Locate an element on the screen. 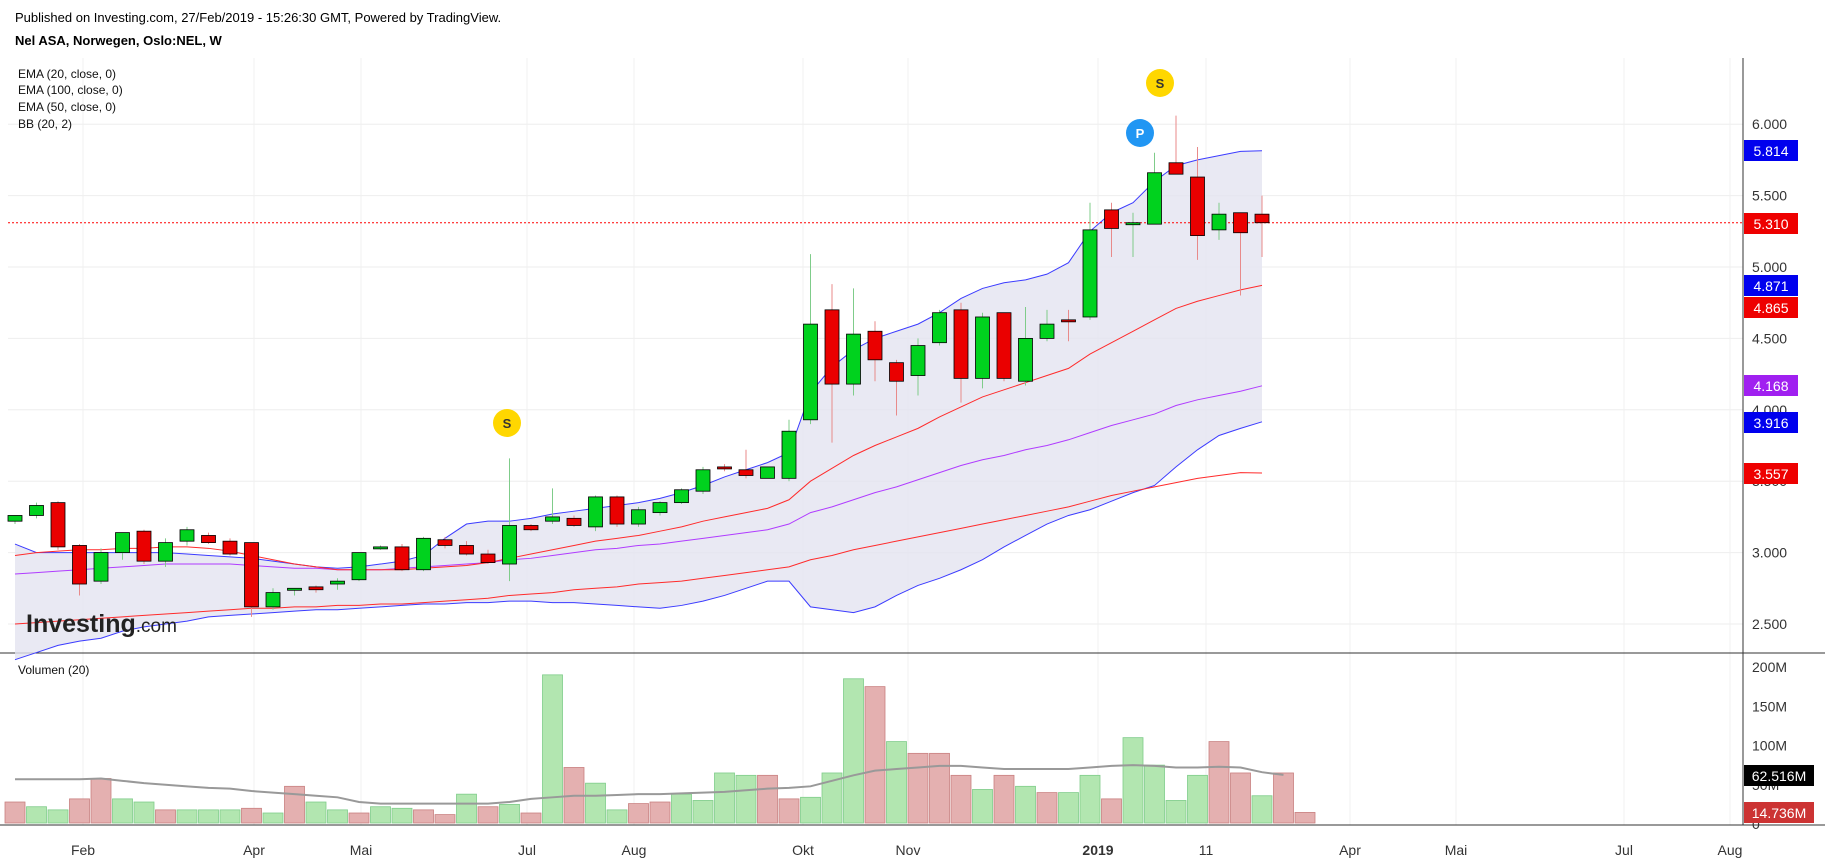 This screenshot has width=1825, height=865. legend-ema100: EMA (100, close, 0) is located at coordinates (70, 90).